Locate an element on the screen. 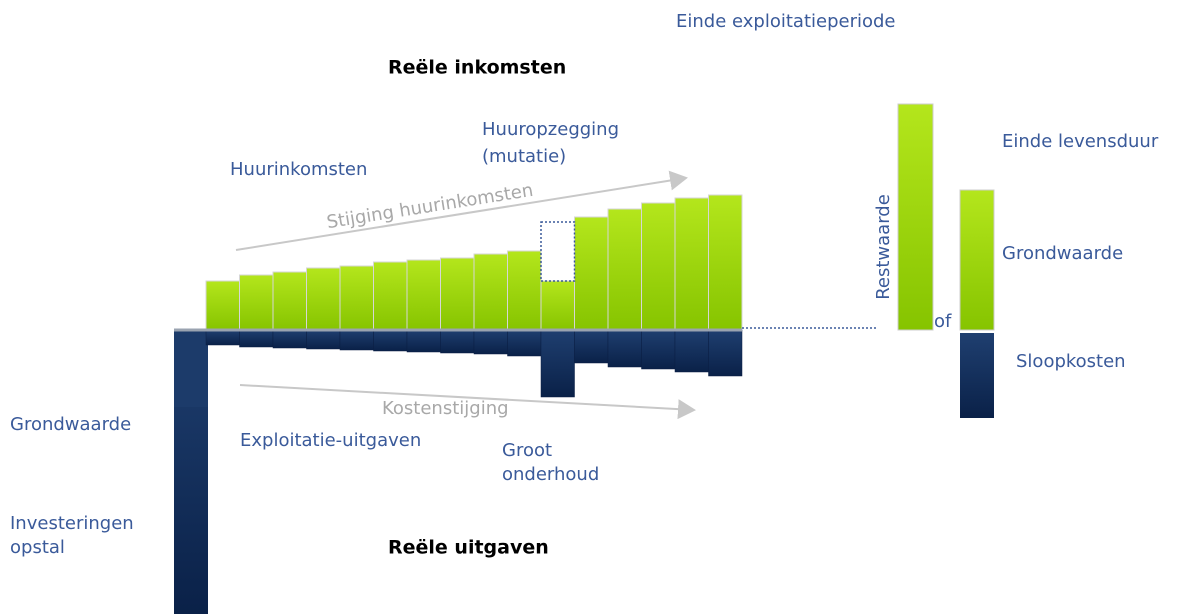 This screenshot has width=1182, height=614. label: Einde levensduur is located at coordinates (1080, 141).